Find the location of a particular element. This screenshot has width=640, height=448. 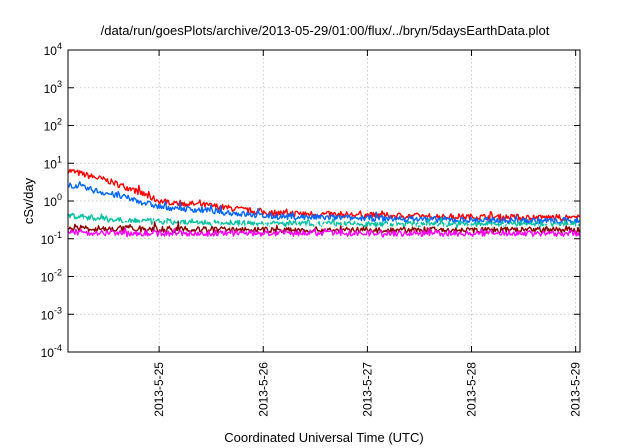

y-axis-label: cSv/day is located at coordinates (28, 200).